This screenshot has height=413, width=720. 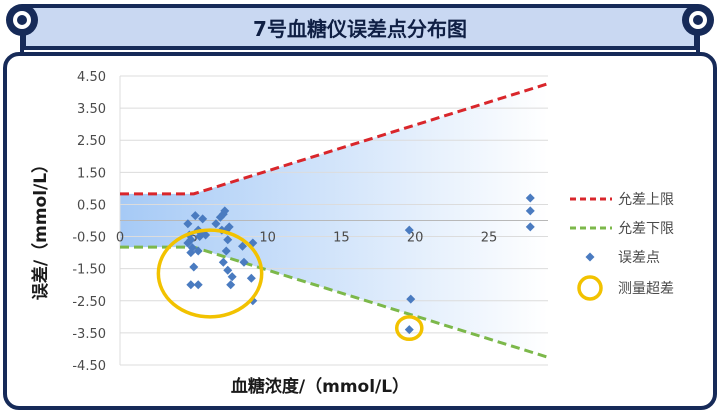 I want to click on y-tick-label: -0.50, so click(x=89, y=238).